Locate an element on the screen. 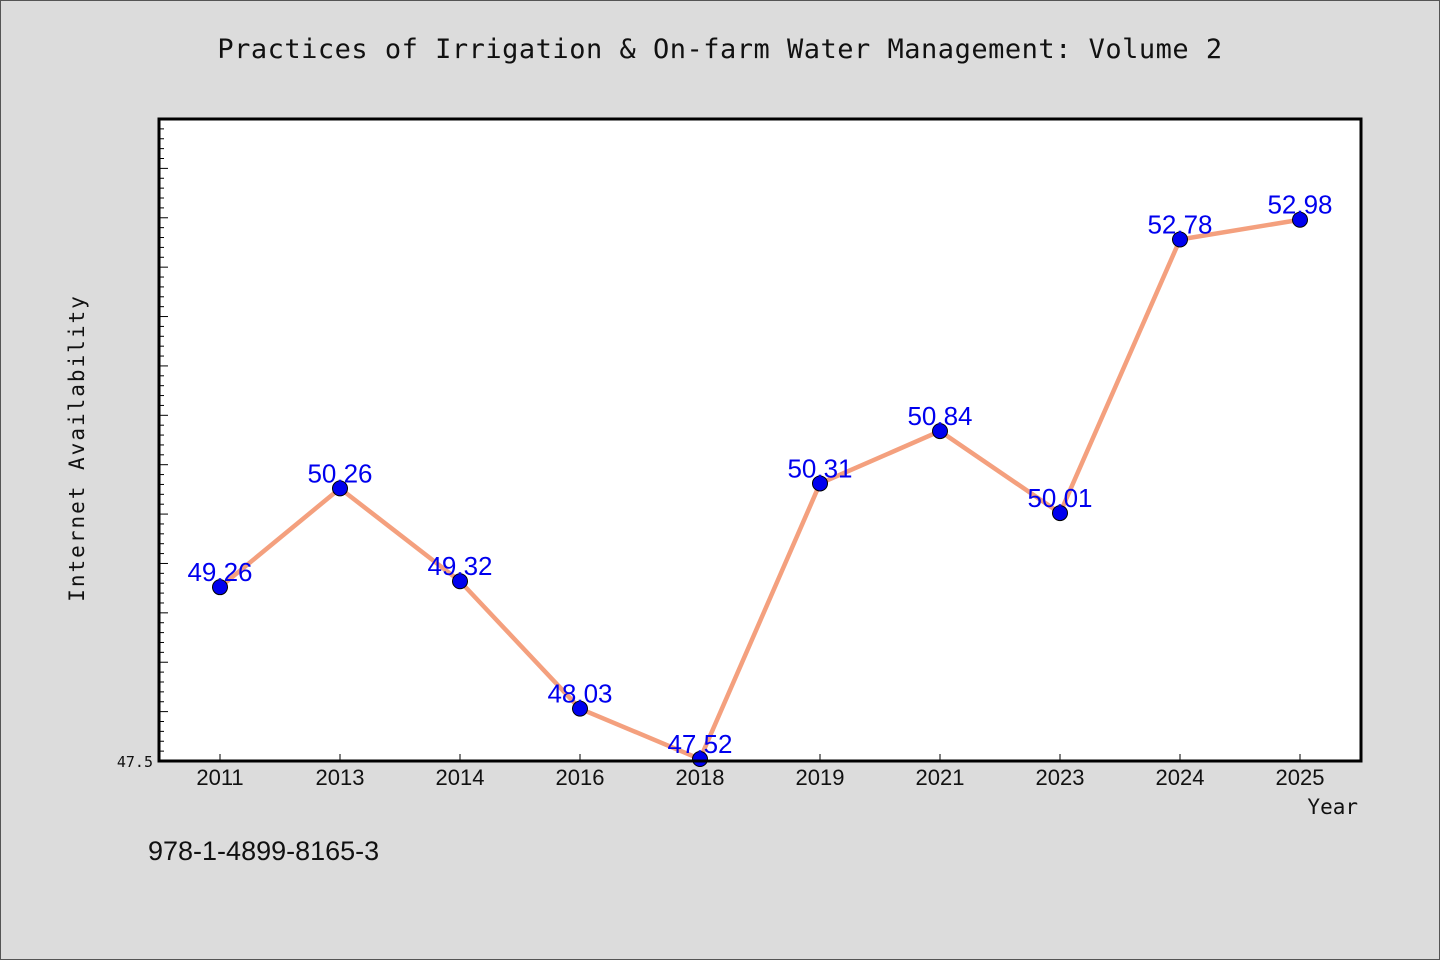  data-label: 49.32 is located at coordinates (459, 566).